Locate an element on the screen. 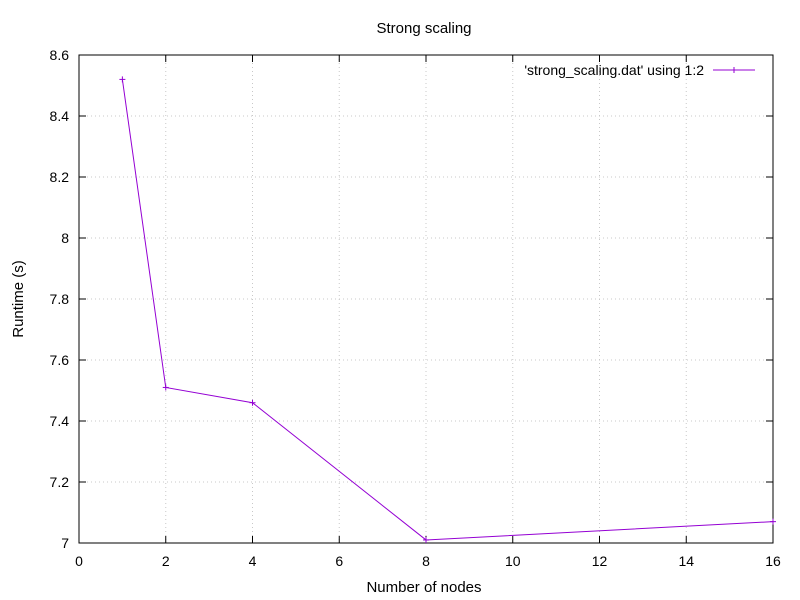  chart-title: Strong scaling is located at coordinates (423, 28).